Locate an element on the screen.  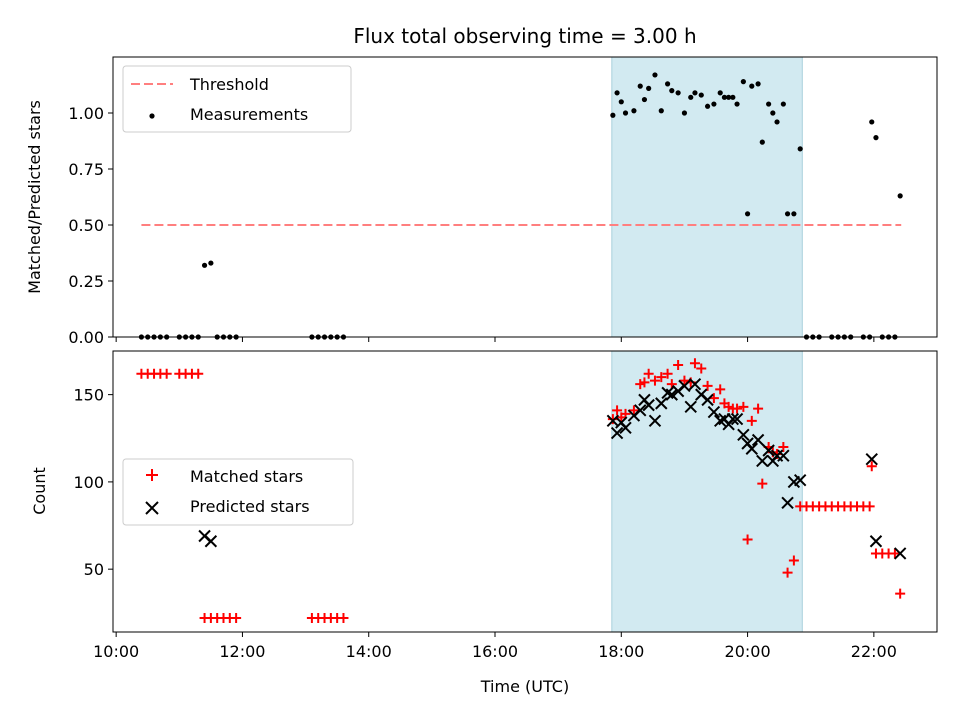
bottom-y-axis-label: Count is located at coordinates (39, 491).